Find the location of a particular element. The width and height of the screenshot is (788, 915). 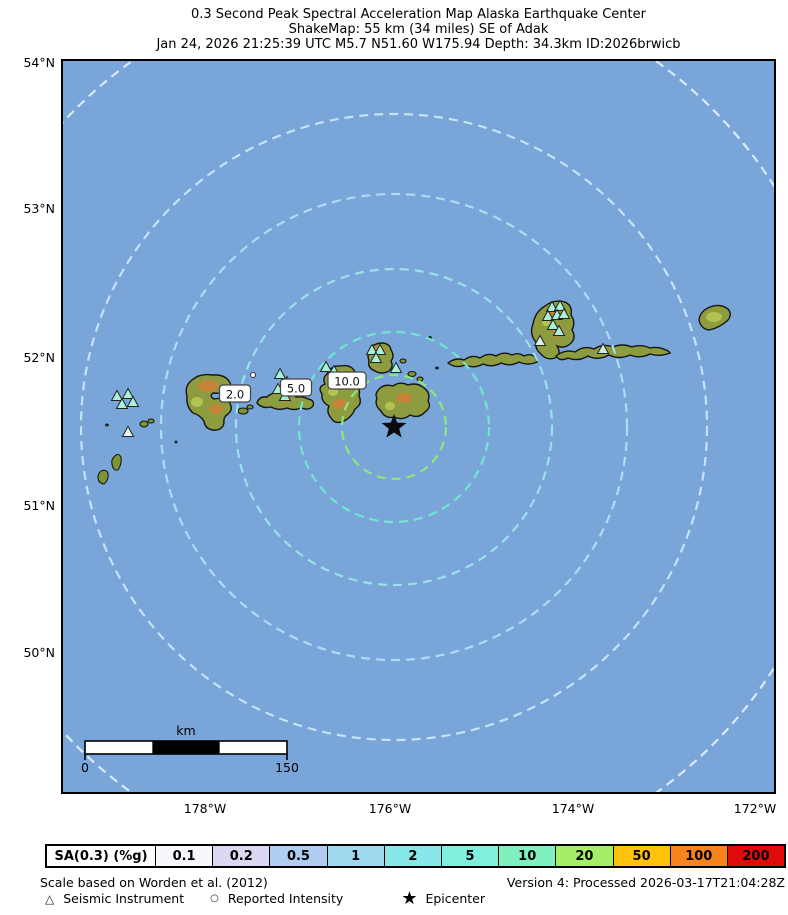

reported-intensity-label: Reported Intensity is located at coordinates (285, 898).